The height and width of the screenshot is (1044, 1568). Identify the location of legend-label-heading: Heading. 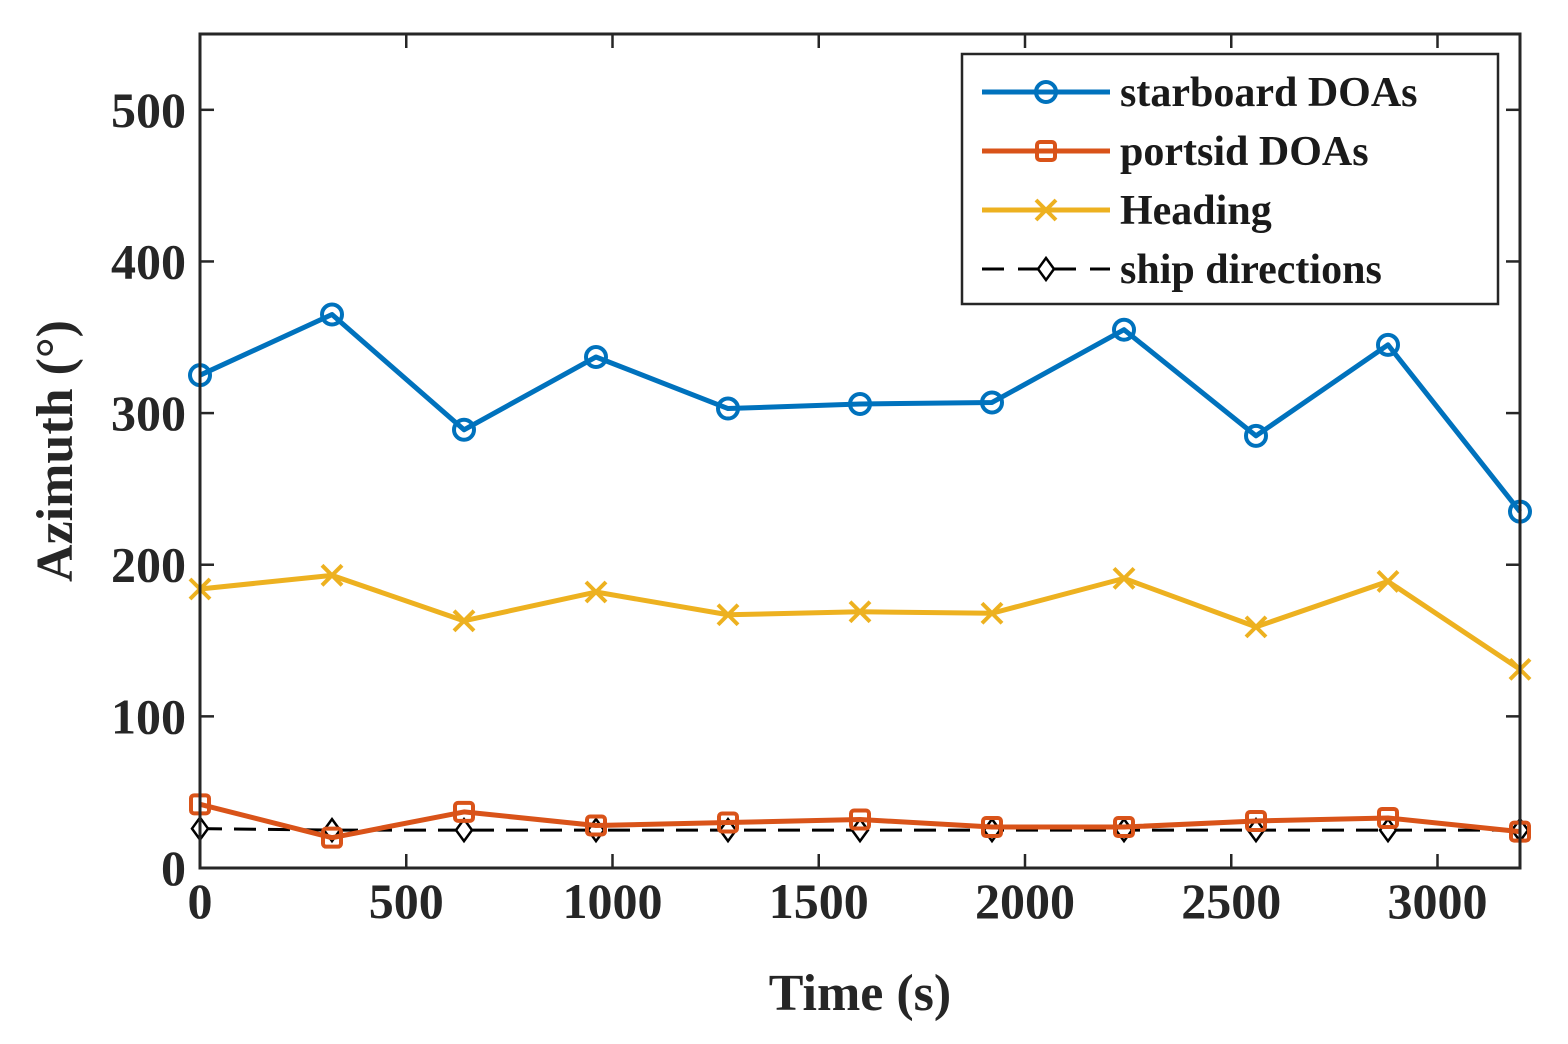
(1196, 211).